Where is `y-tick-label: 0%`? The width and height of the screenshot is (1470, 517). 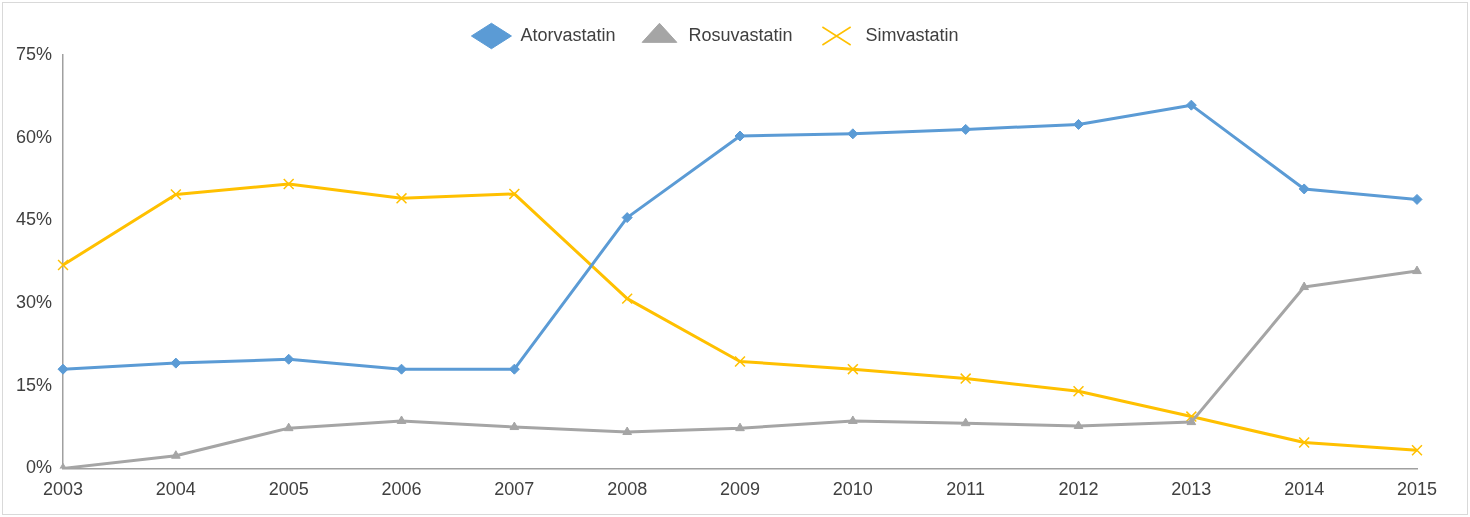
y-tick-label: 0% is located at coordinates (39, 467).